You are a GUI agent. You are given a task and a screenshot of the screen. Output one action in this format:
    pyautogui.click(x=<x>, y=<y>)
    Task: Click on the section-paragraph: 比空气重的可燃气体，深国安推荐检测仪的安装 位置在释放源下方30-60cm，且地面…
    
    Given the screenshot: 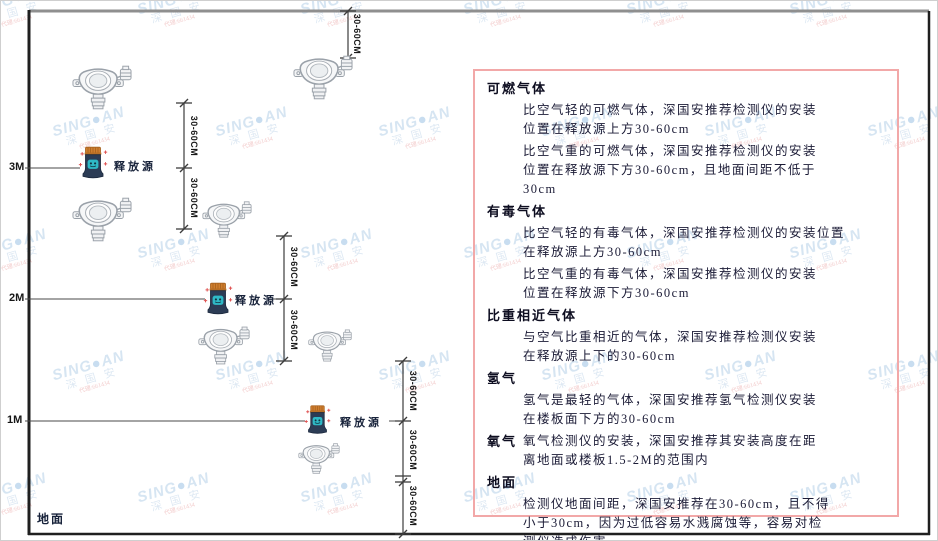 What is the action you would take?
    pyautogui.click(x=706, y=170)
    